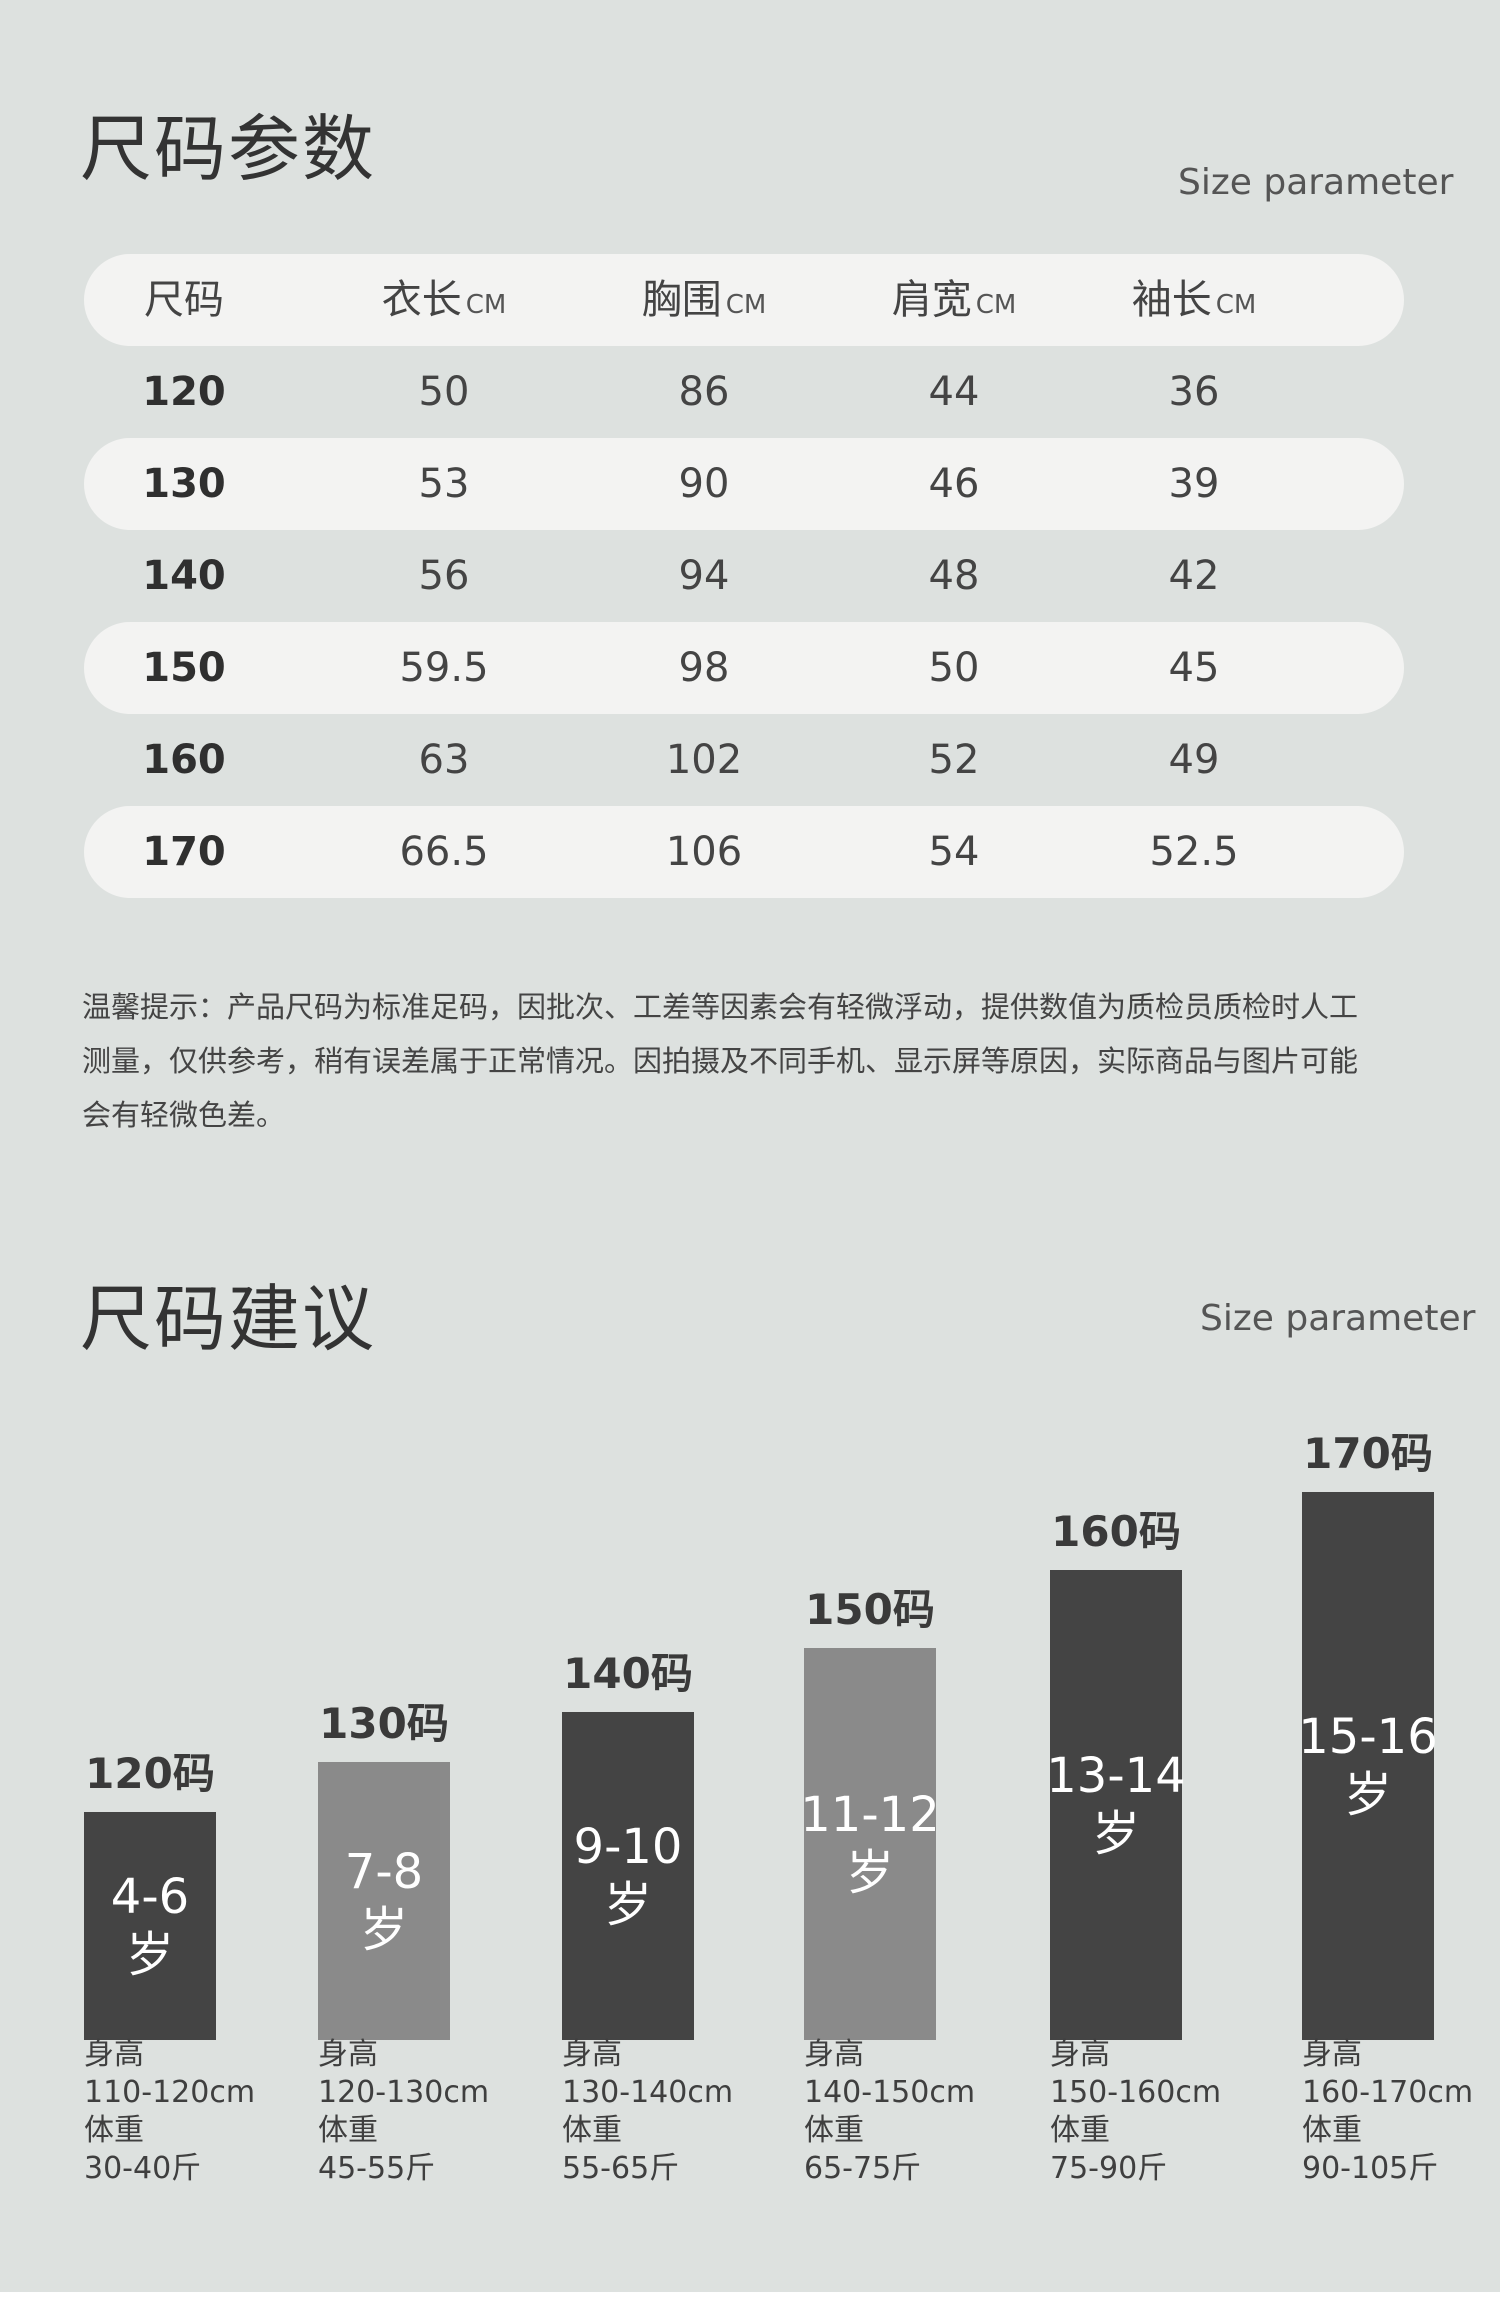  What do you see at coordinates (184, 484) in the screenshot?
I see `size-cell: 130` at bounding box center [184, 484].